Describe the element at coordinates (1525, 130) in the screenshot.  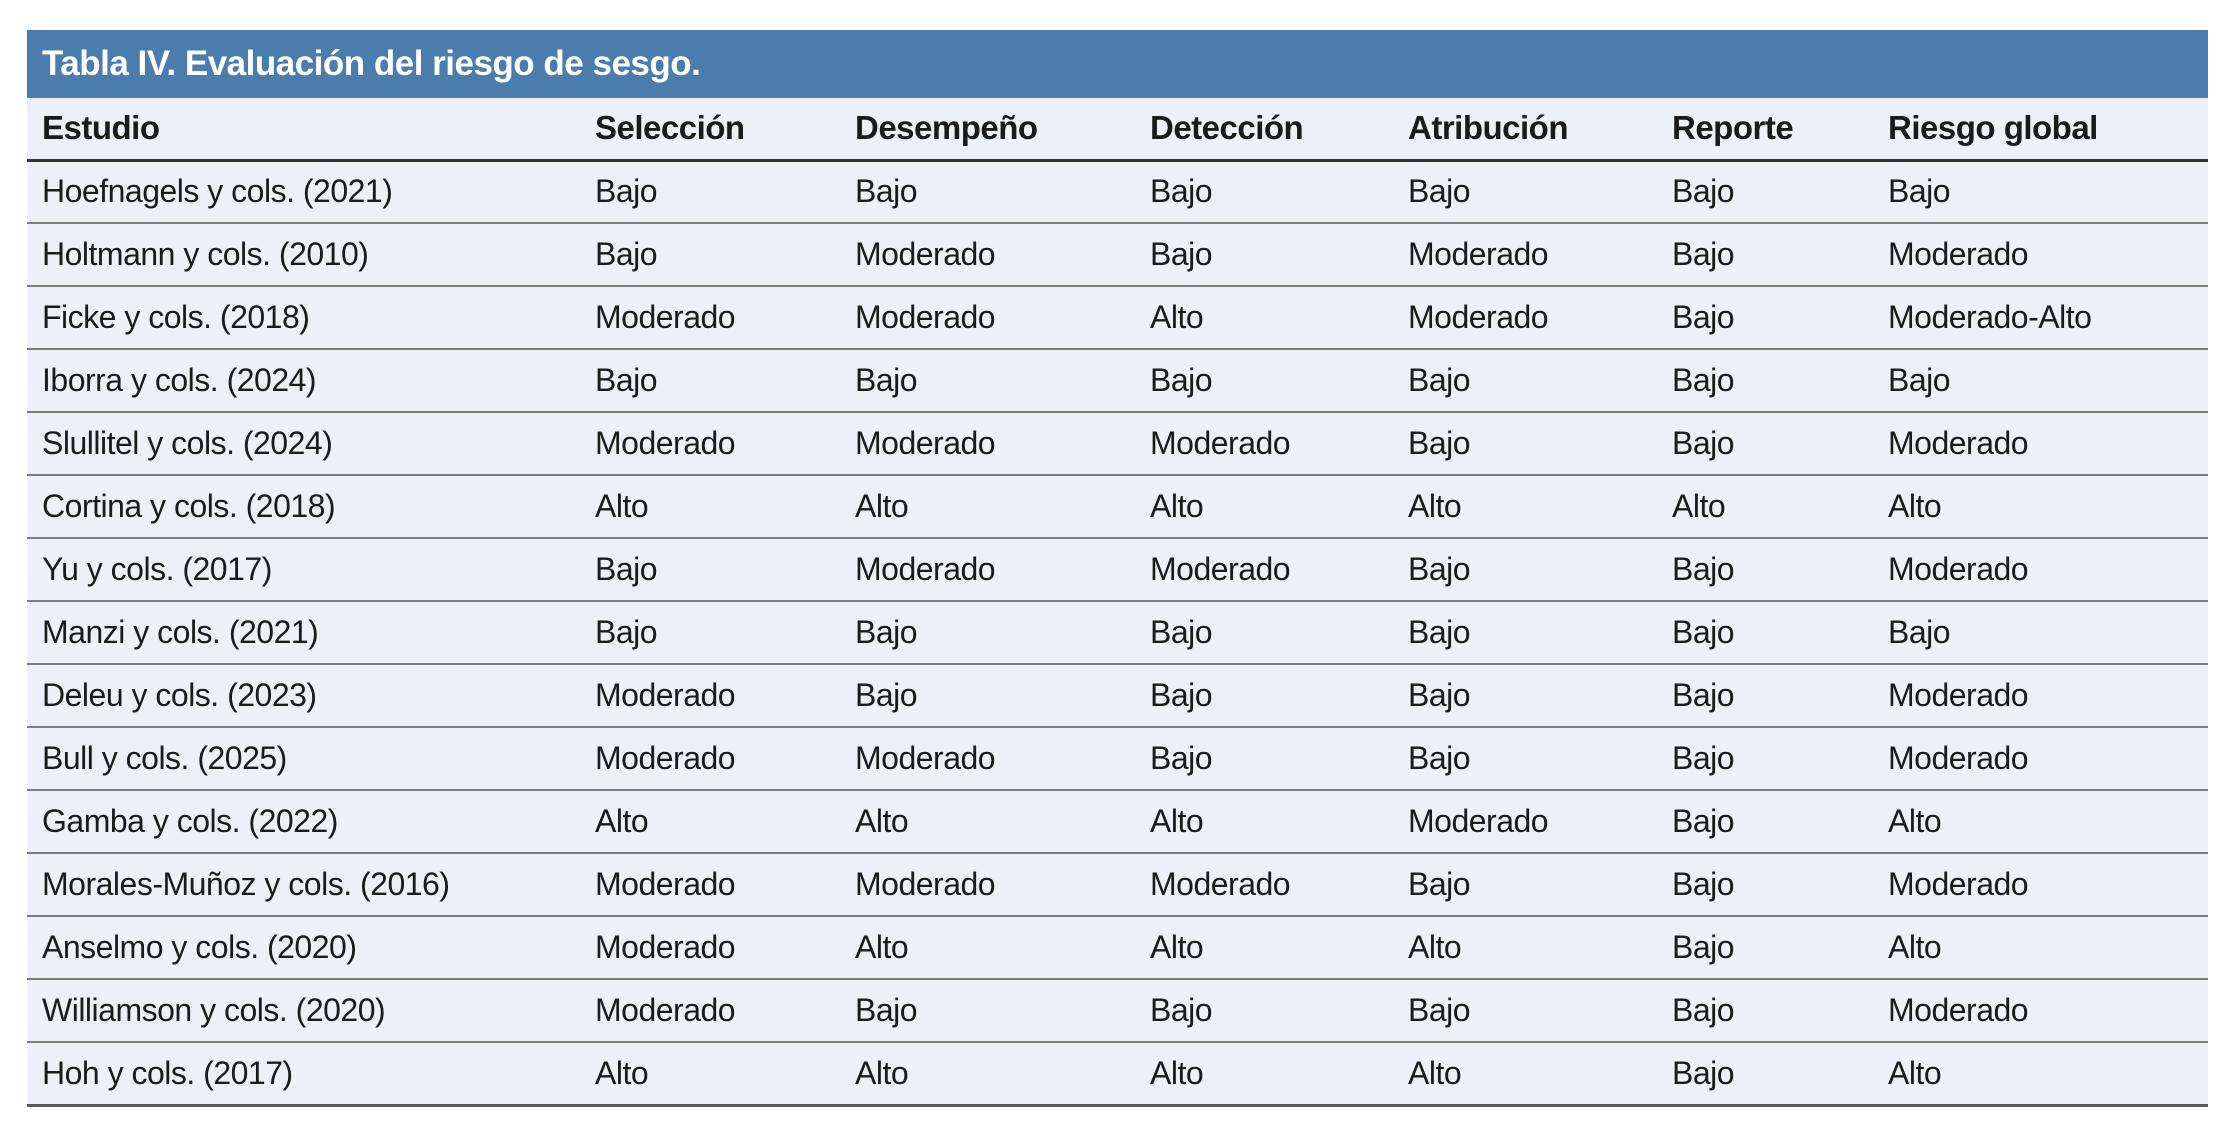
I see `column-header-atribucion: Atribución` at that location.